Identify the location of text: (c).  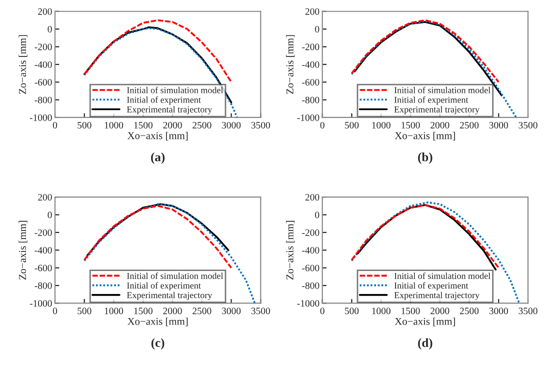
(157, 344).